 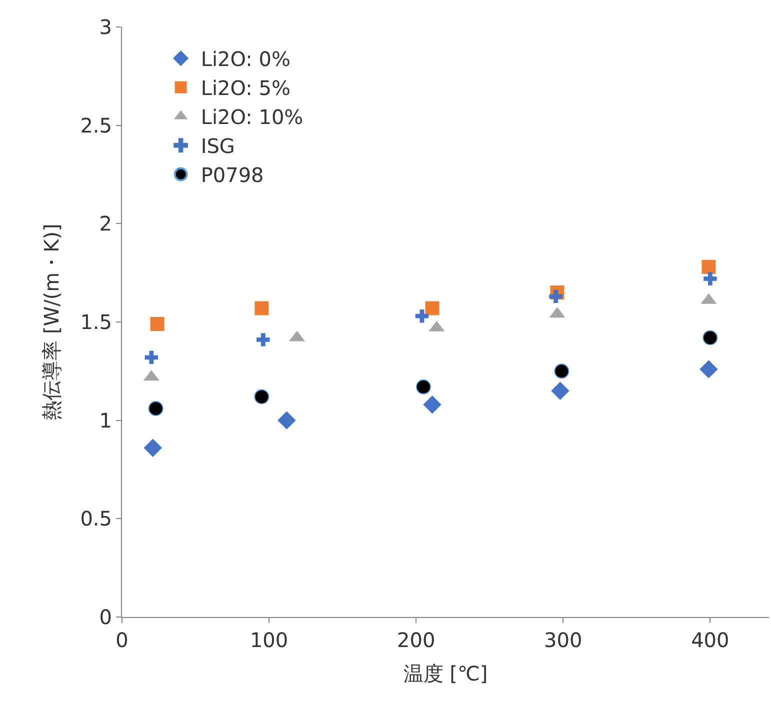 What do you see at coordinates (52, 322) in the screenshot?
I see `y-axis-title: 熱伝導率 [W/(m・K)]` at bounding box center [52, 322].